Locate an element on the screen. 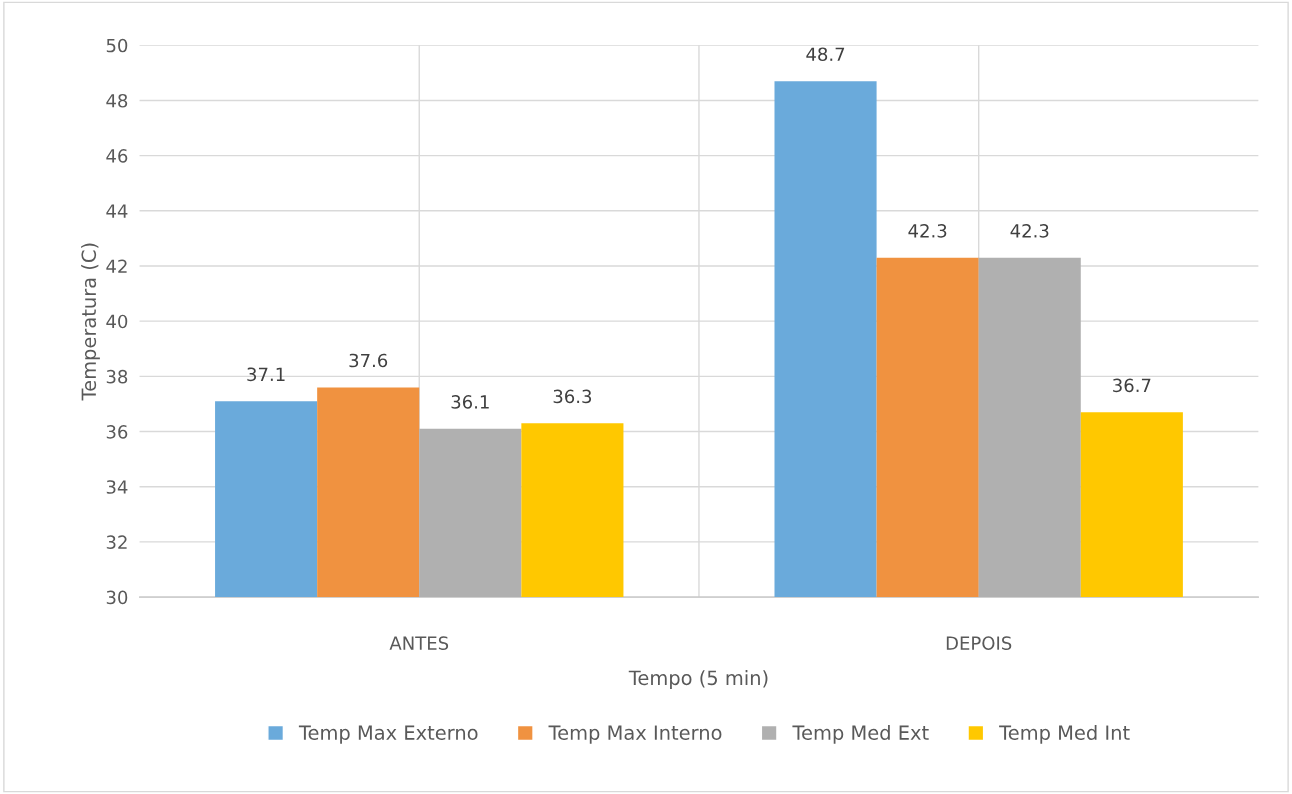  y-tick-label: 36 is located at coordinates (117, 432).